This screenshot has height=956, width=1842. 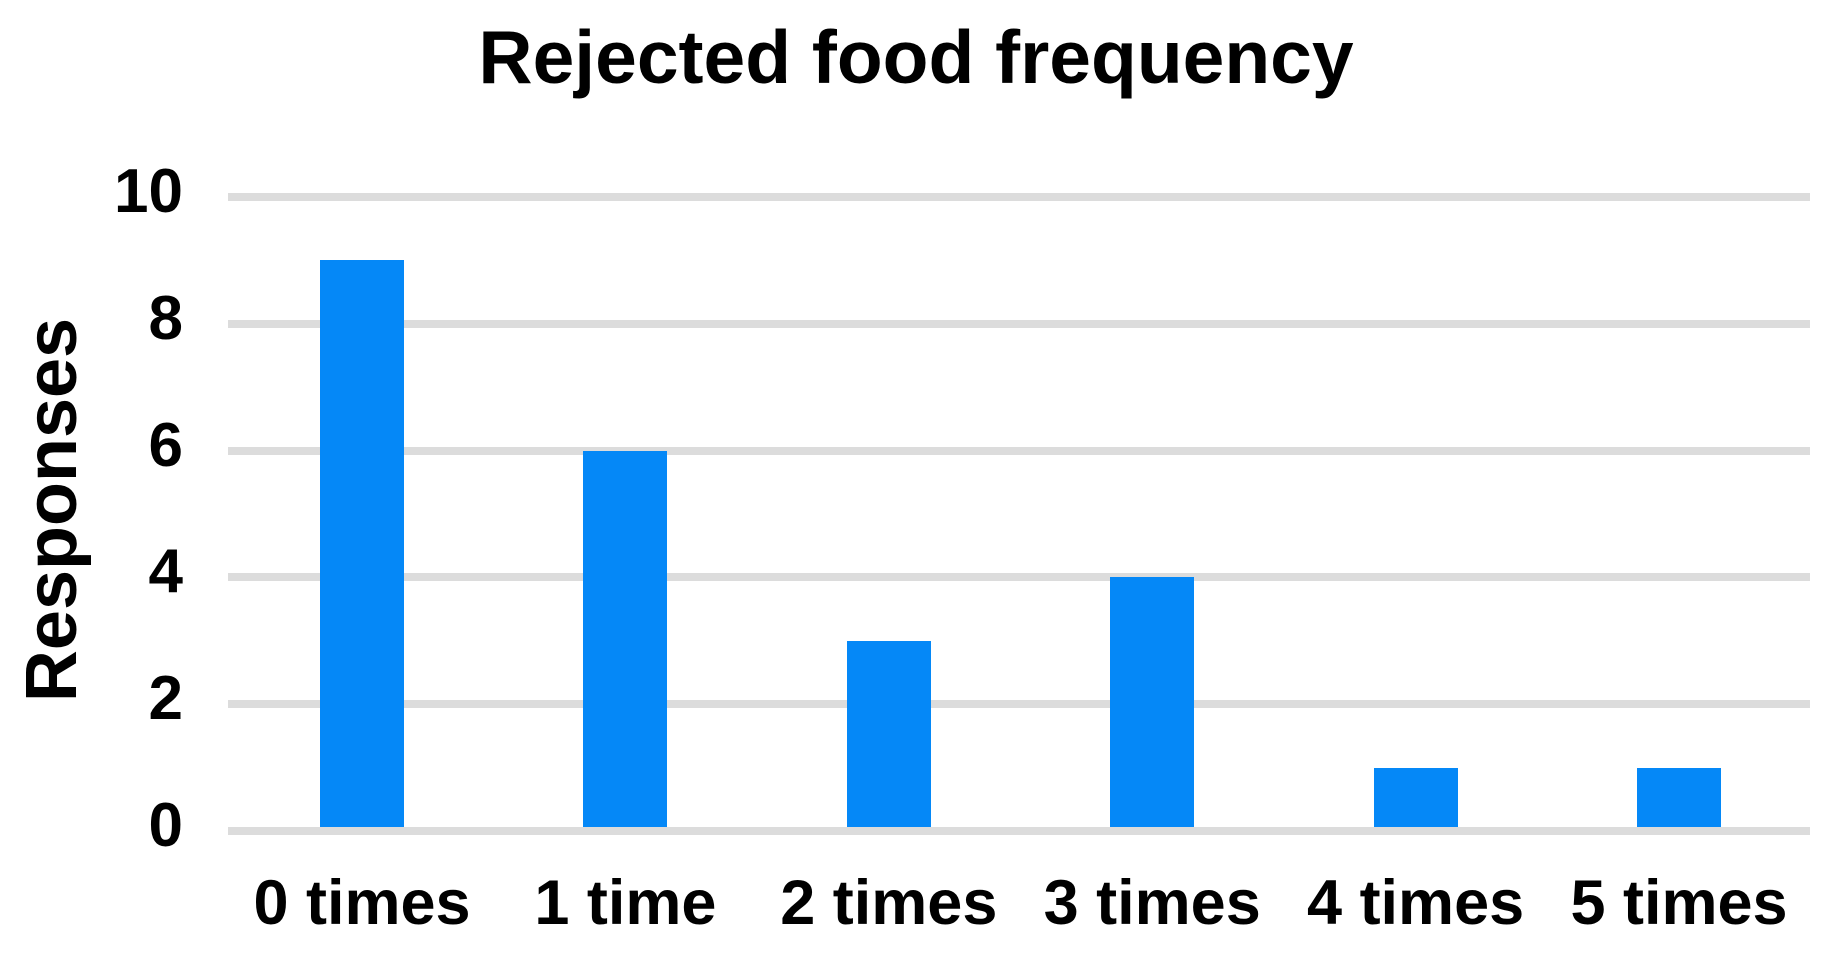 What do you see at coordinates (165, 445) in the screenshot?
I see `y-tick-label: 6` at bounding box center [165, 445].